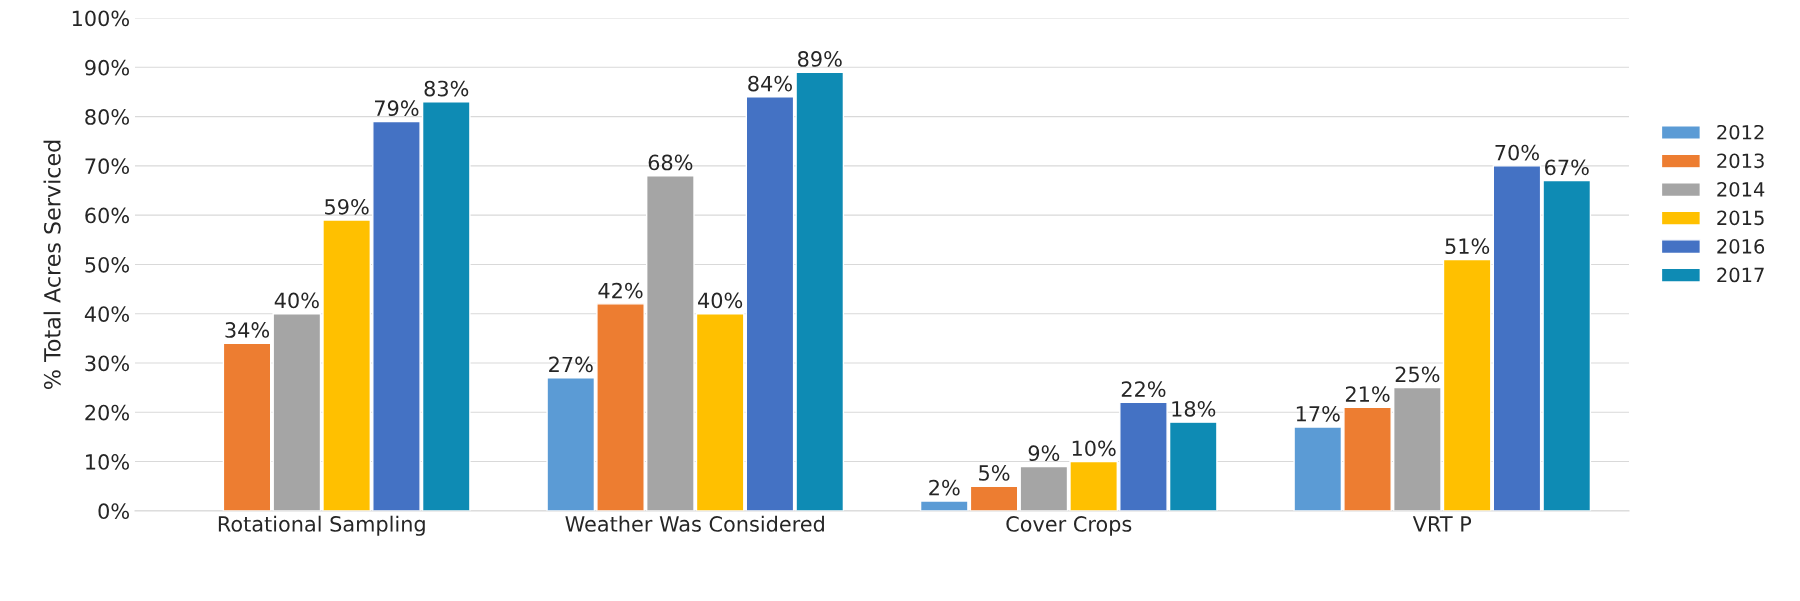 The height and width of the screenshot is (601, 1800). What do you see at coordinates (1143, 389) in the screenshot?
I see `data-label: 22%` at bounding box center [1143, 389].